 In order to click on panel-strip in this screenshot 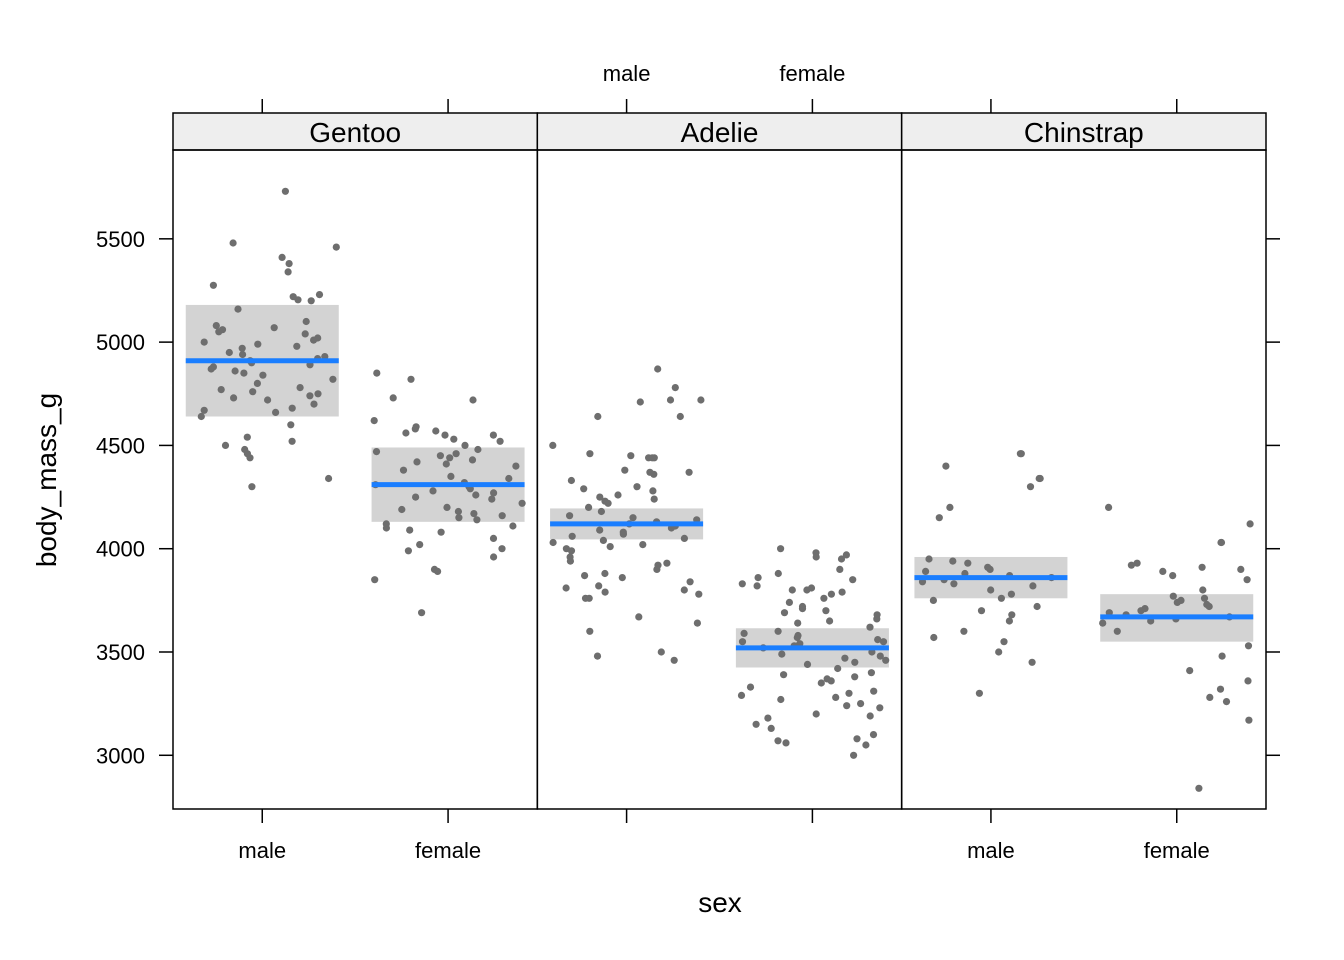, I will do `click(719, 131)`.